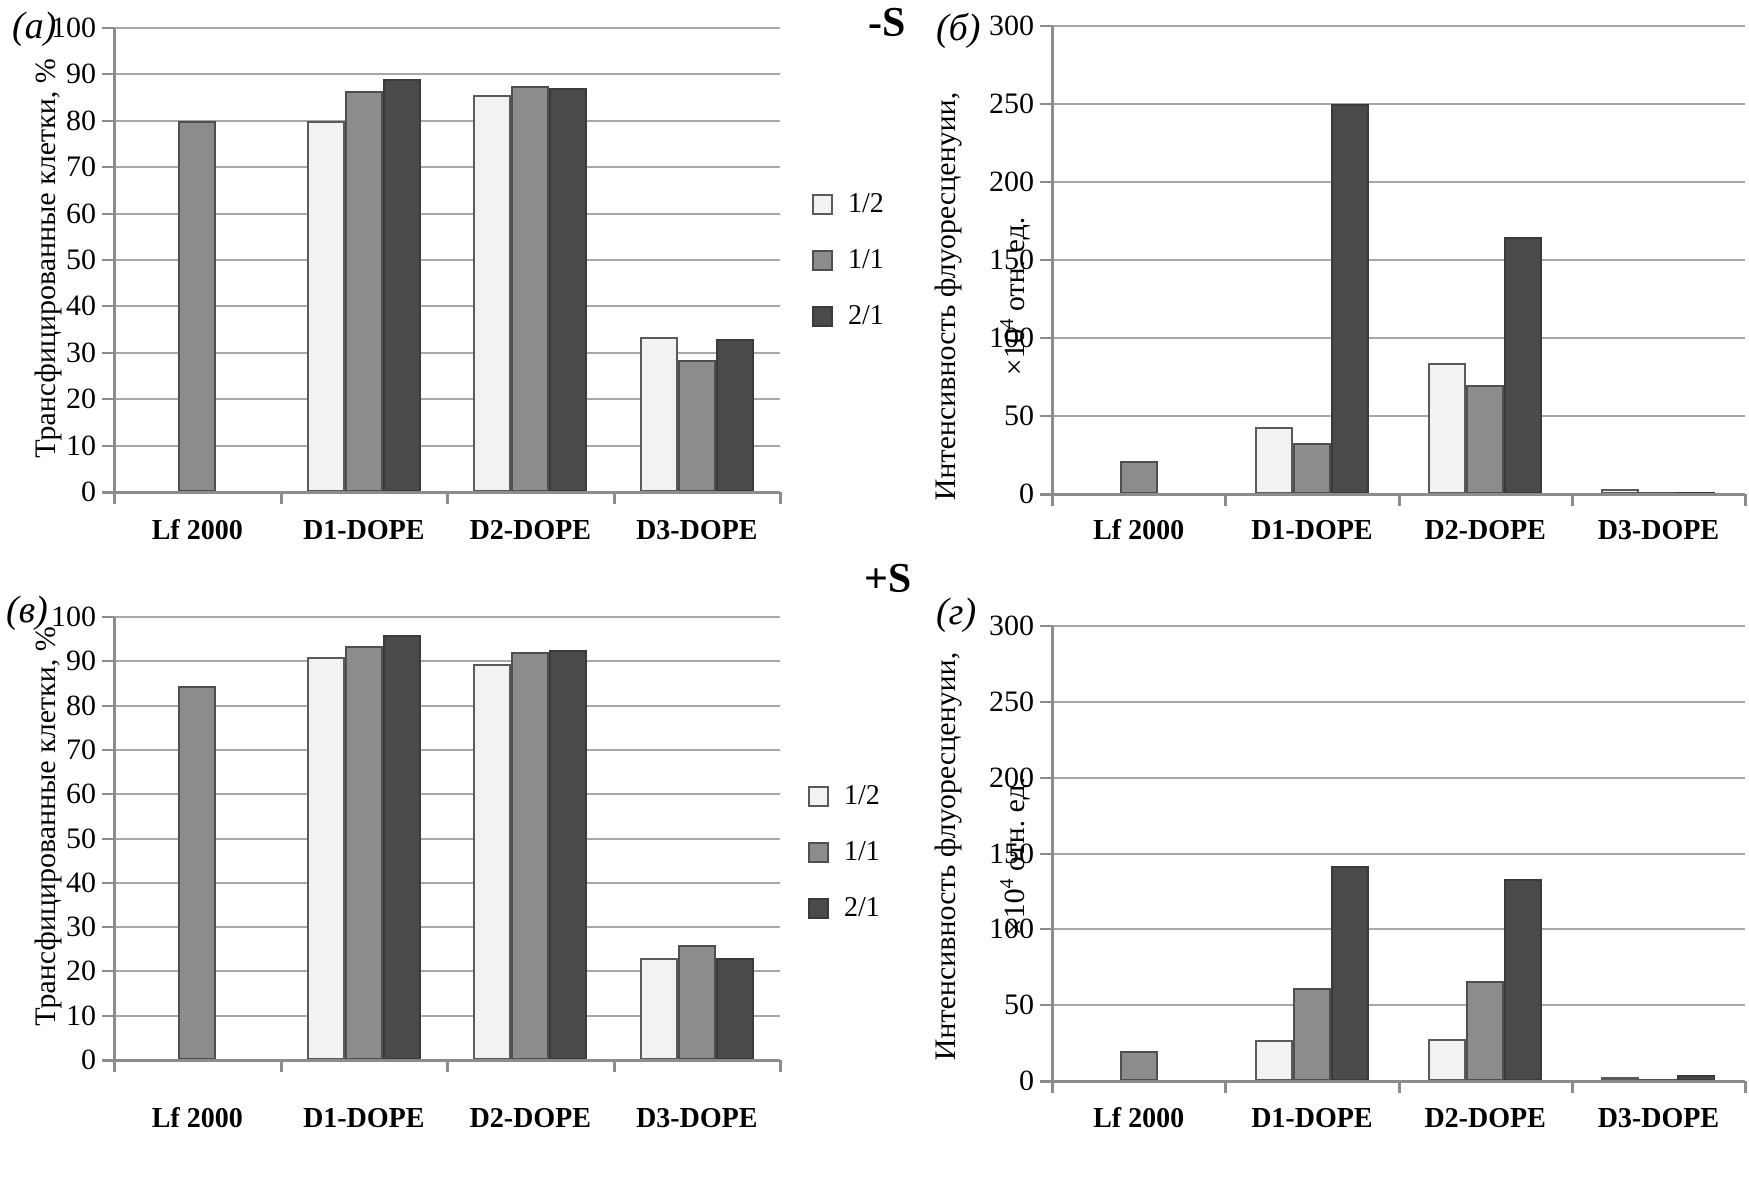 Image resolution: width=1749 pixels, height=1181 pixels. I want to click on bar-1/2-D3-DOPE, so click(658, 414).